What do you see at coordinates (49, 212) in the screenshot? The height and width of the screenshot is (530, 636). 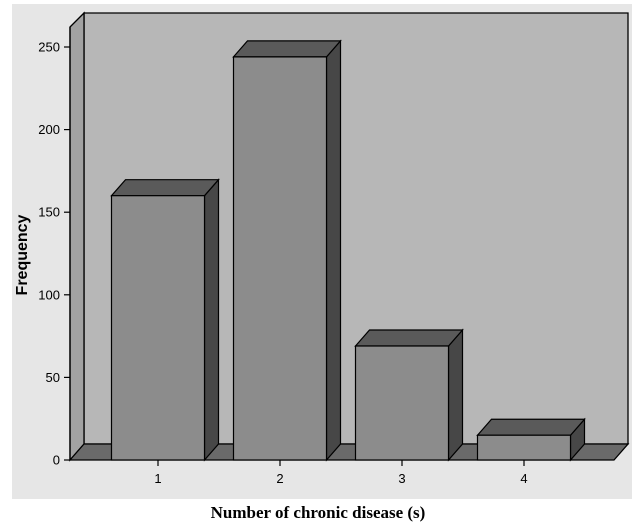 I see `y-tick-label: 150` at bounding box center [49, 212].